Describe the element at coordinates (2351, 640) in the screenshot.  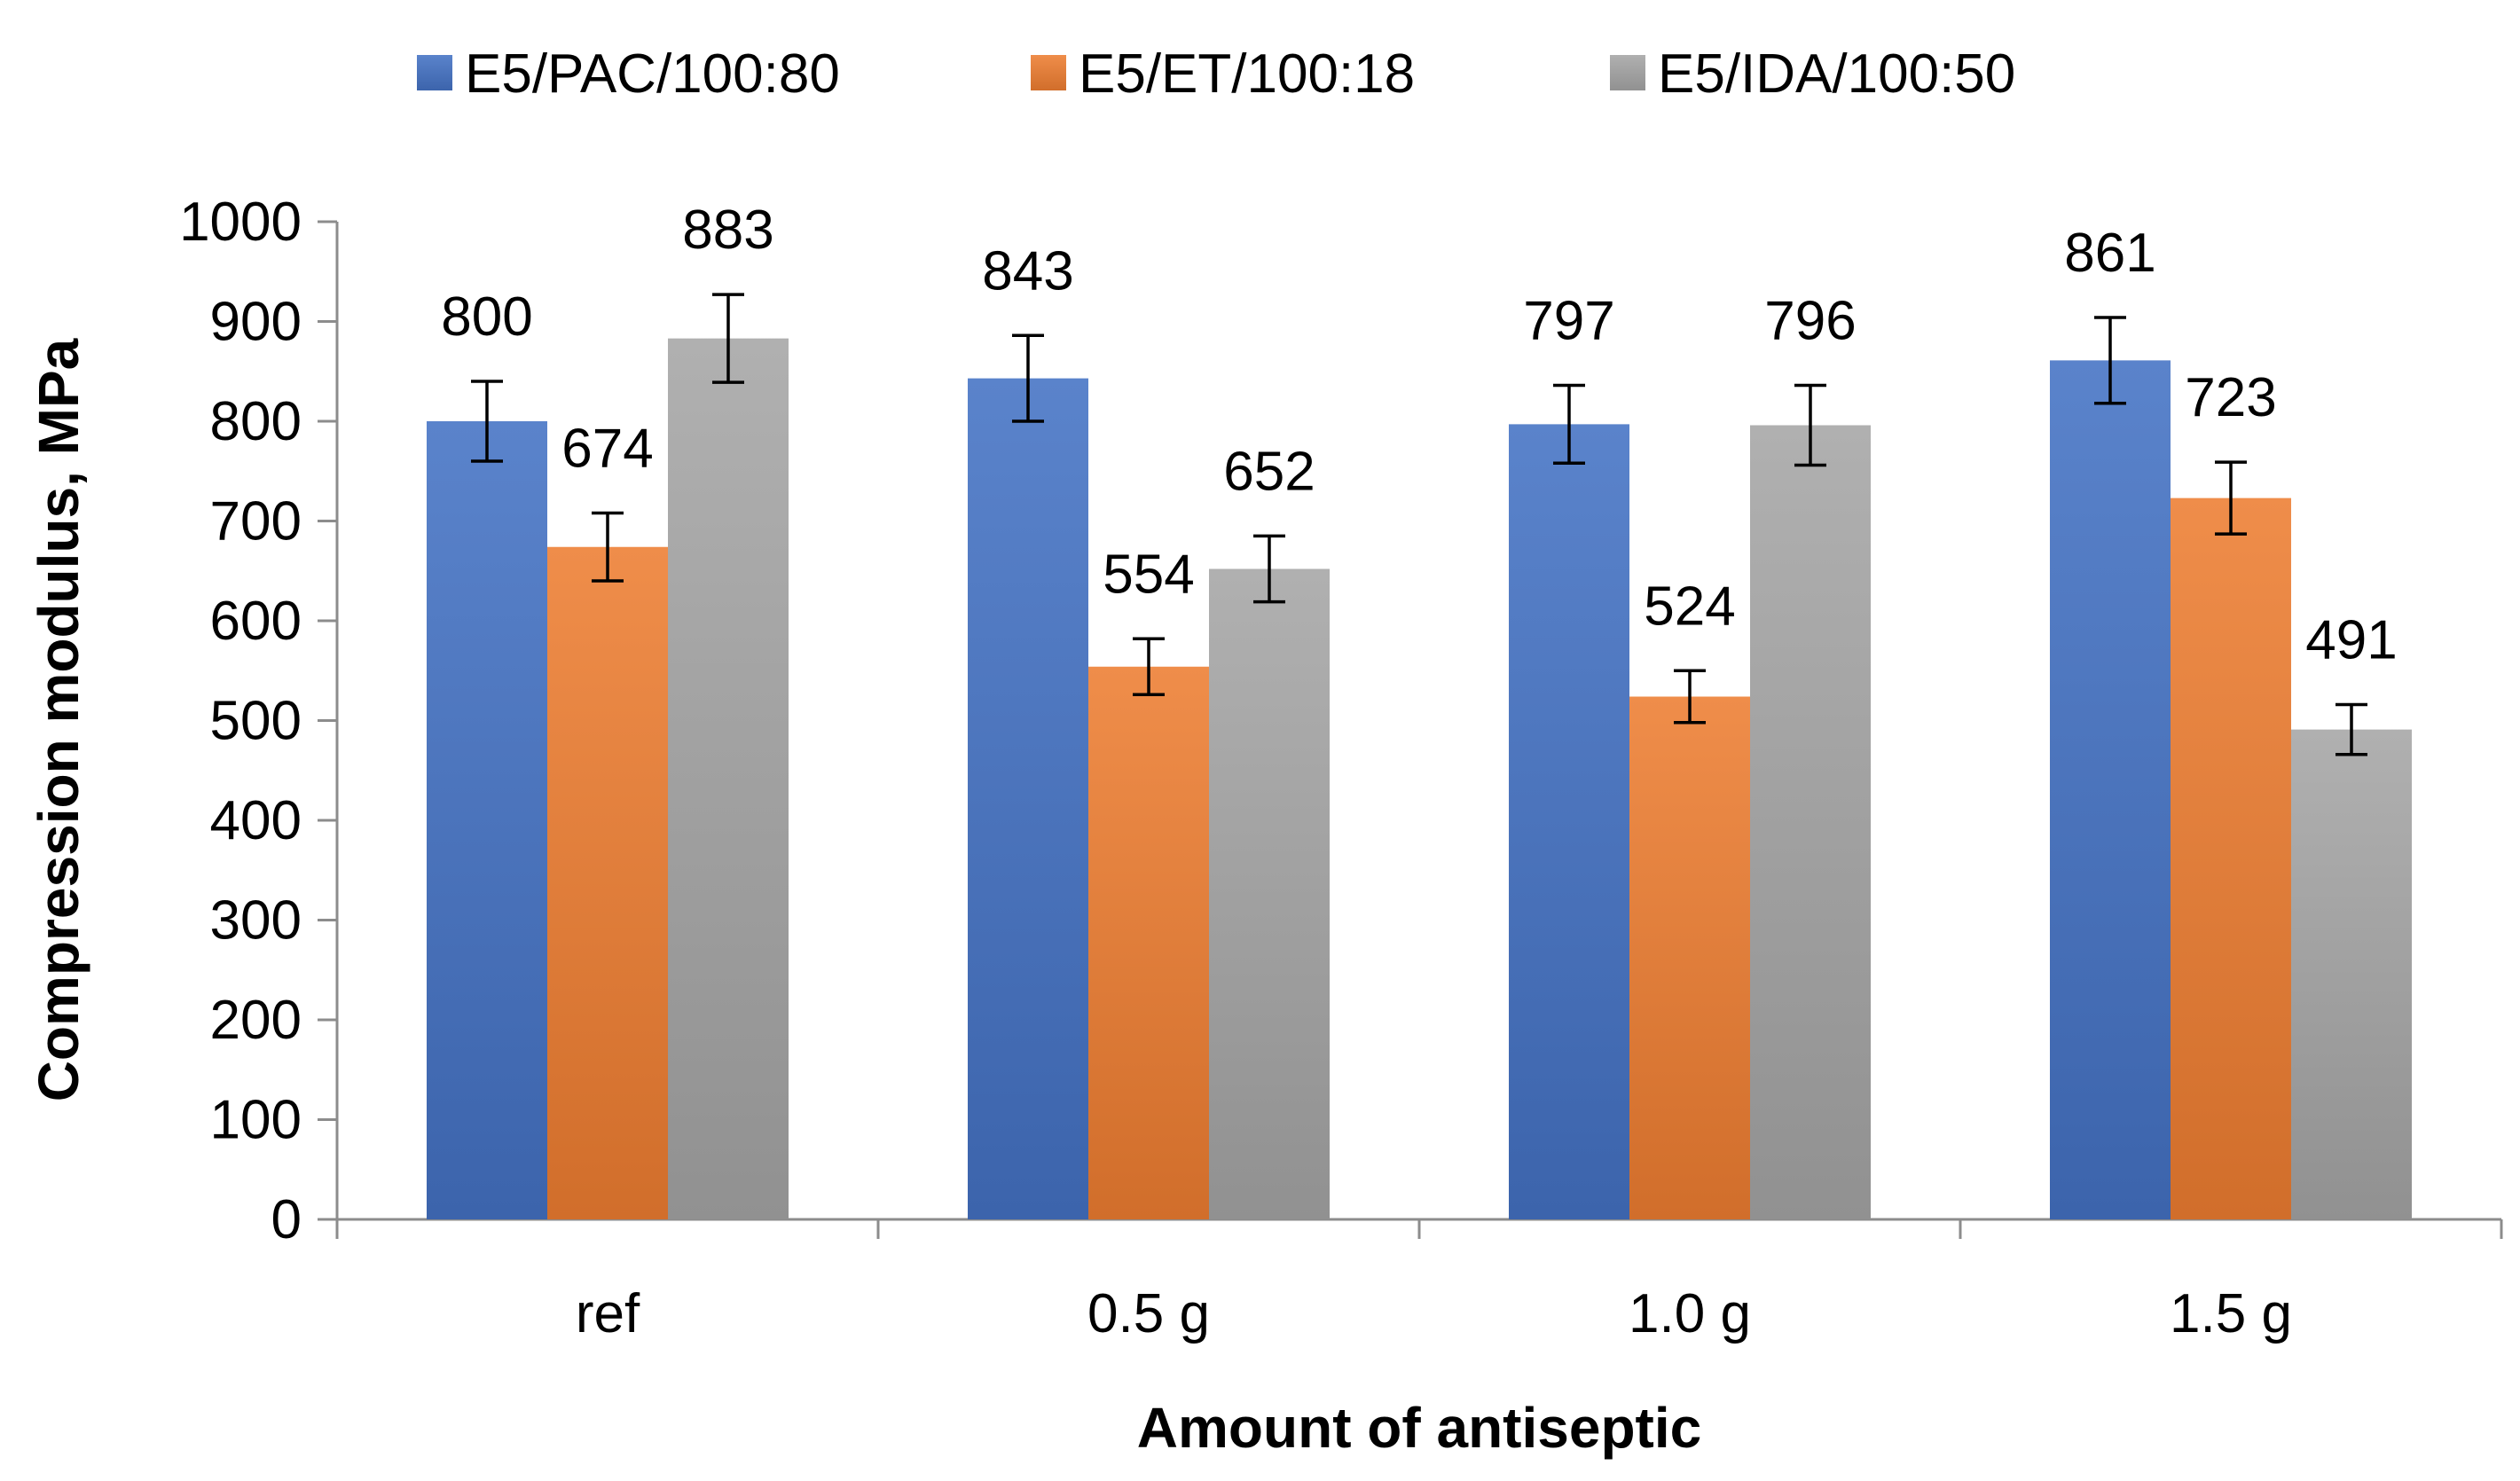
I see `data-label: 491` at that location.